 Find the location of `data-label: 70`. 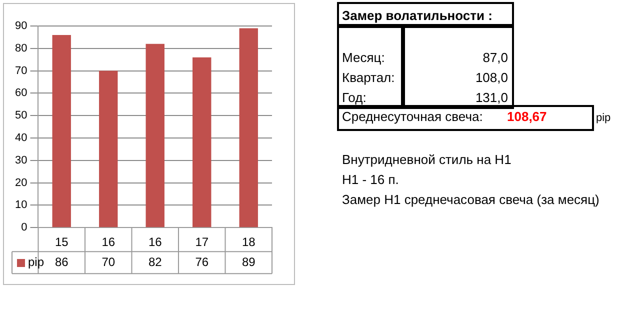

data-label: 70 is located at coordinates (109, 261).